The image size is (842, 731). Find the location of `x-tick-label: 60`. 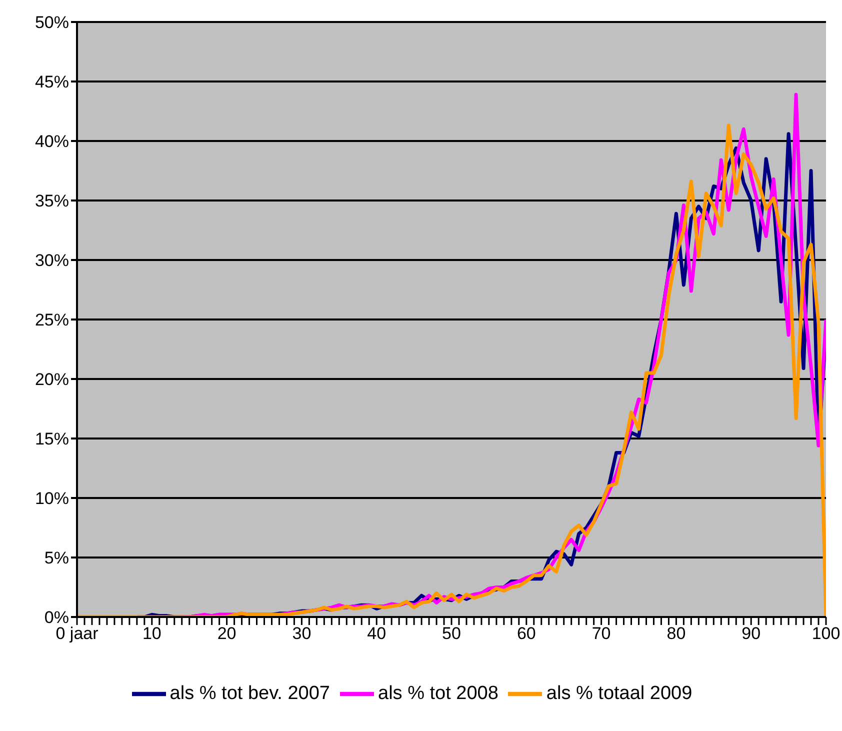

x-tick-label: 60 is located at coordinates (526, 634).